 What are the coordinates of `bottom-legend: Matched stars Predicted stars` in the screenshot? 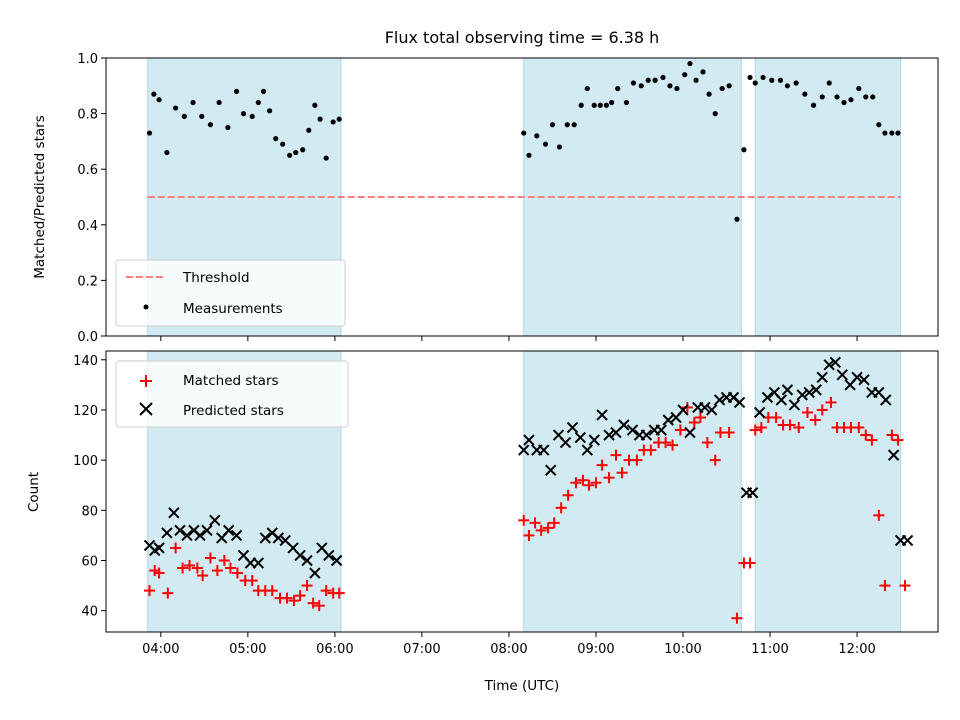 It's located at (232, 394).